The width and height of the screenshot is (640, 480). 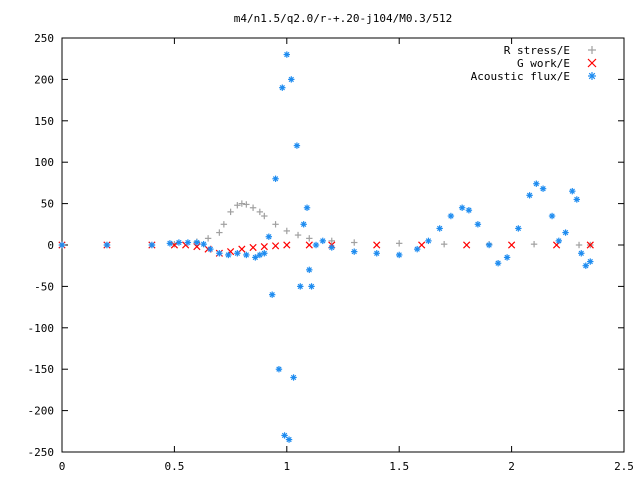 I want to click on y-tick-label: -150, so click(x=41, y=369).